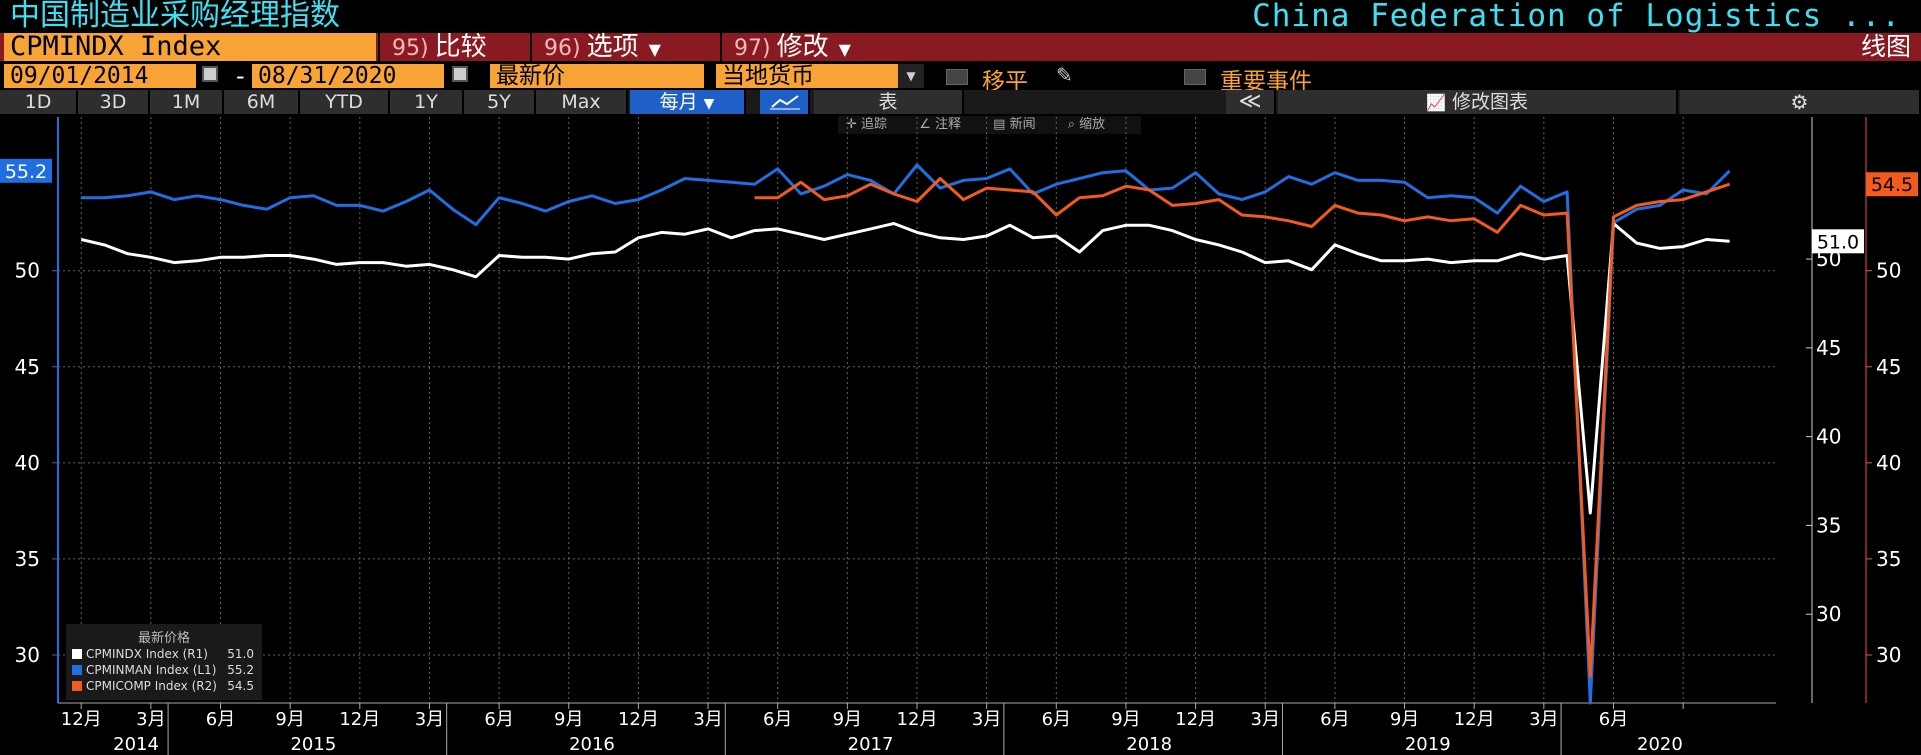 The image size is (1921, 755). What do you see at coordinates (27, 463) in the screenshot?
I see `left-tick-label: 40` at bounding box center [27, 463].